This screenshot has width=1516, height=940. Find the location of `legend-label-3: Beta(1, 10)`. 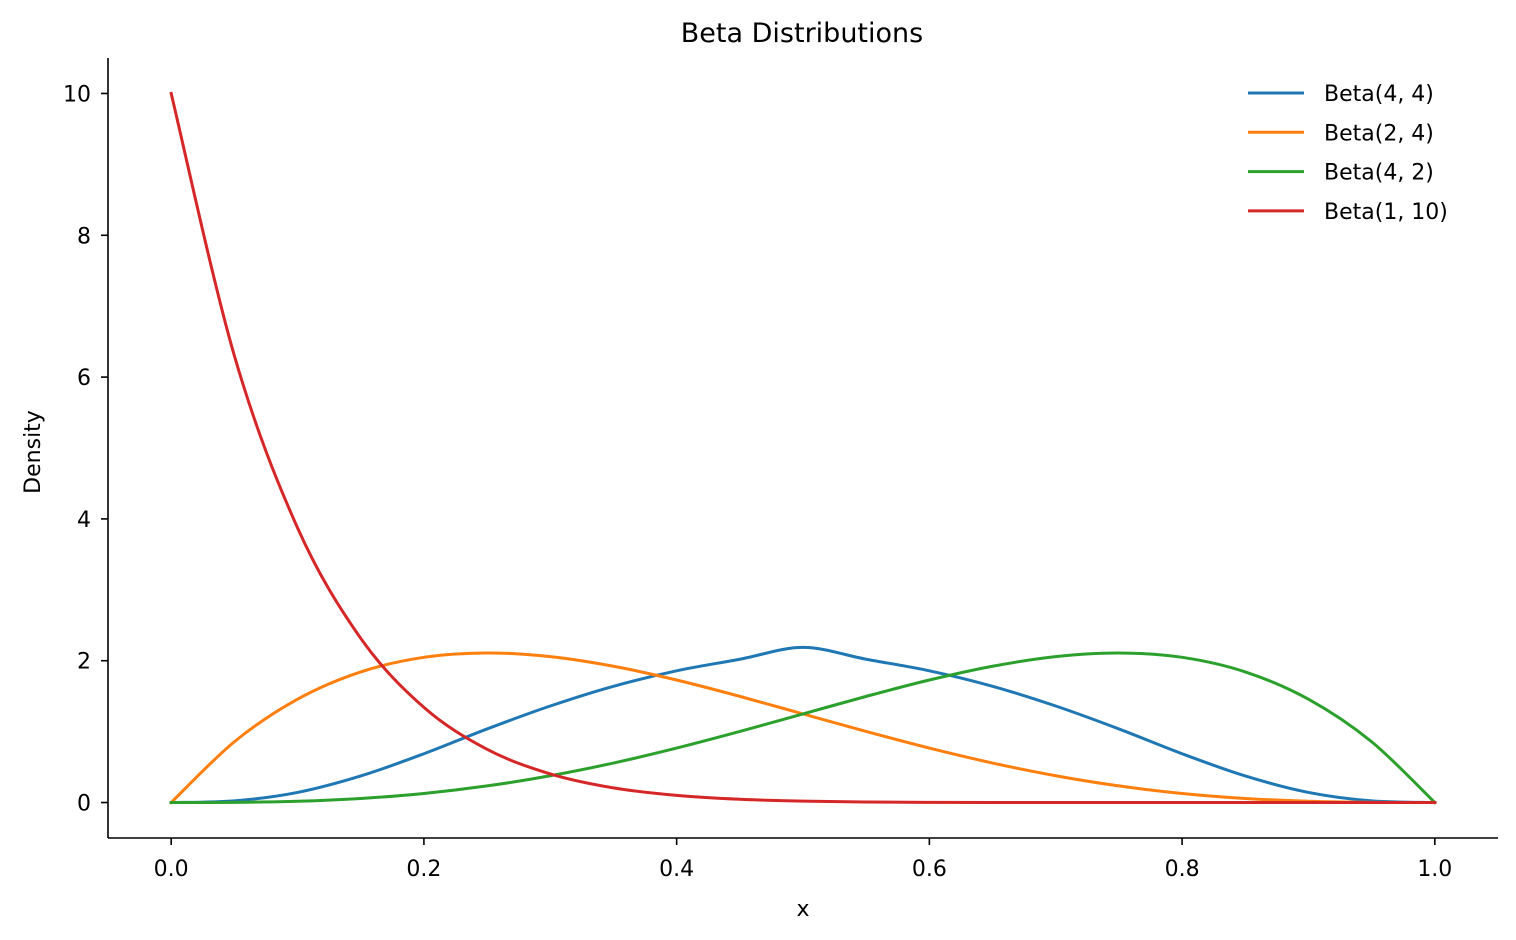

legend-label-3: Beta(1, 10) is located at coordinates (1386, 212).